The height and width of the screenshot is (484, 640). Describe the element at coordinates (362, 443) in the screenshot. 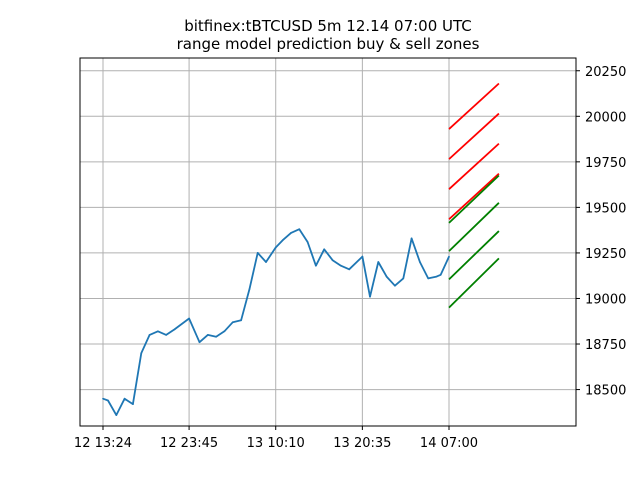

I see `x-tick-label: 13 20:35` at that location.